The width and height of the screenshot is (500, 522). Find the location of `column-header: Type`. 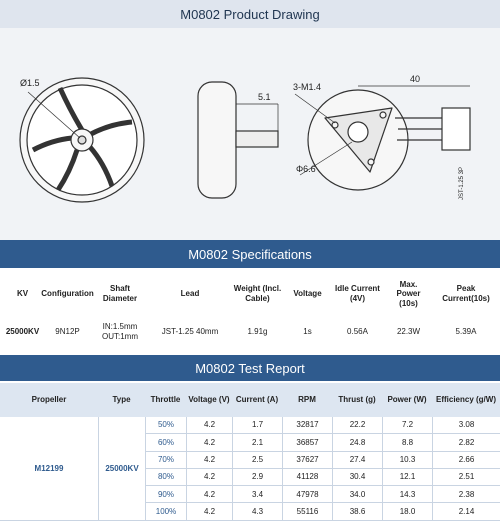

column-header: Type is located at coordinates (121, 400).